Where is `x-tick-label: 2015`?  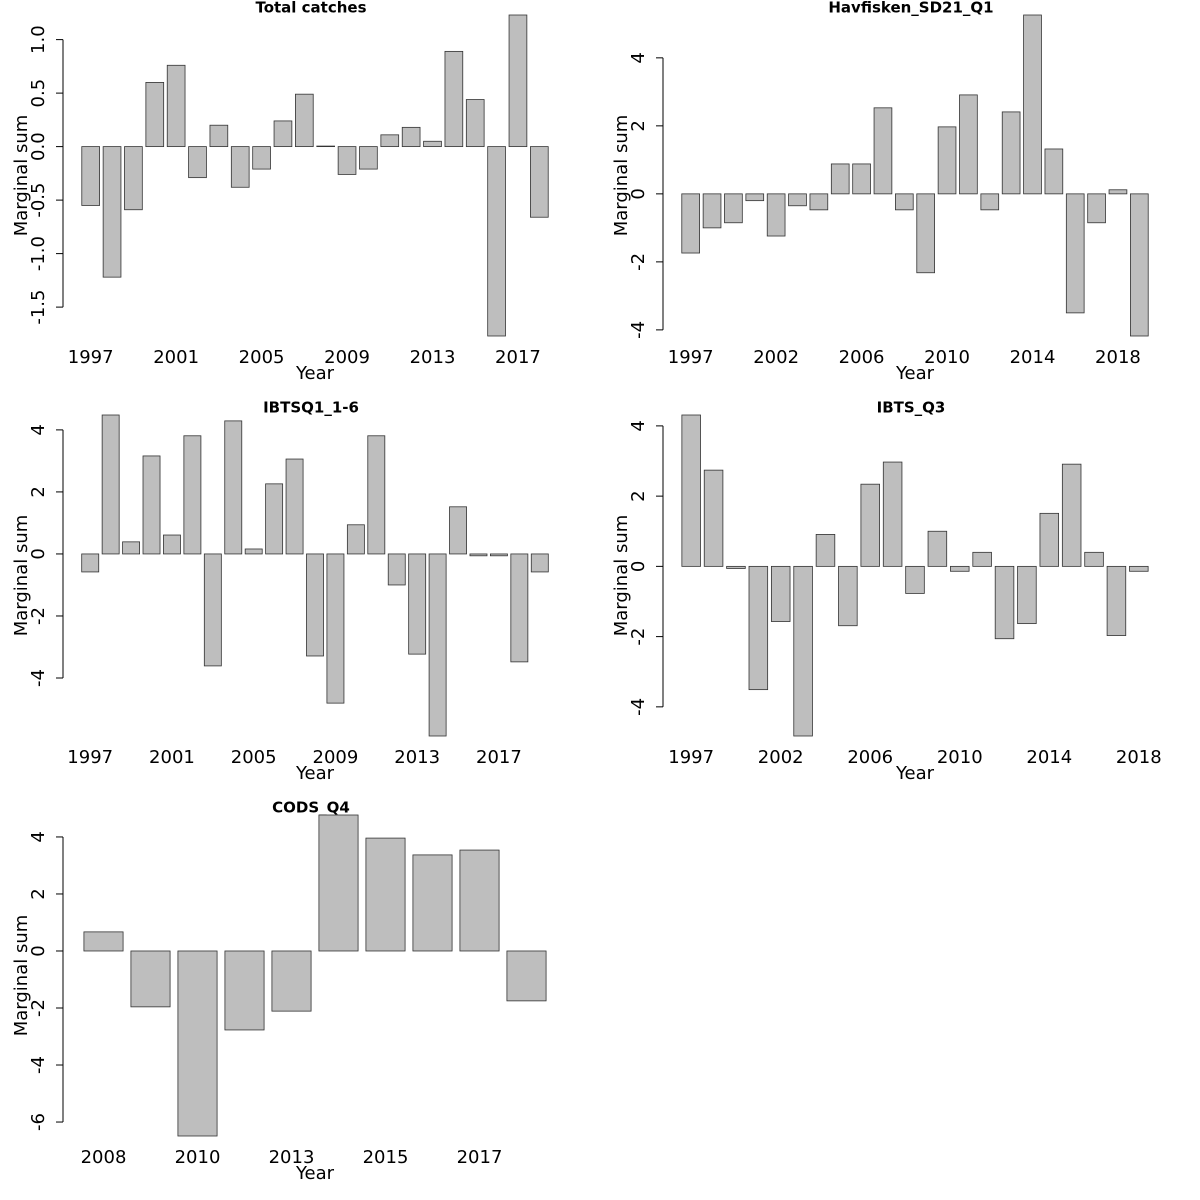 x-tick-label: 2015 is located at coordinates (386, 1157).